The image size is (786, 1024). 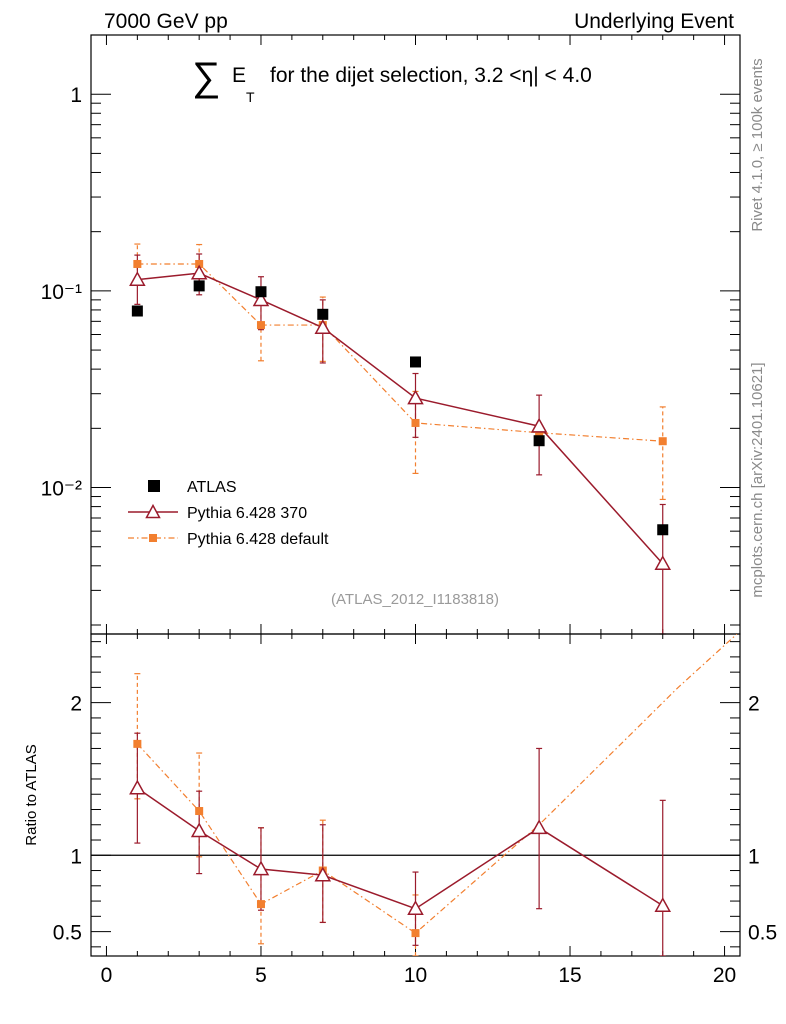 I want to click on legend-marker-pdef, so click(x=153, y=538).